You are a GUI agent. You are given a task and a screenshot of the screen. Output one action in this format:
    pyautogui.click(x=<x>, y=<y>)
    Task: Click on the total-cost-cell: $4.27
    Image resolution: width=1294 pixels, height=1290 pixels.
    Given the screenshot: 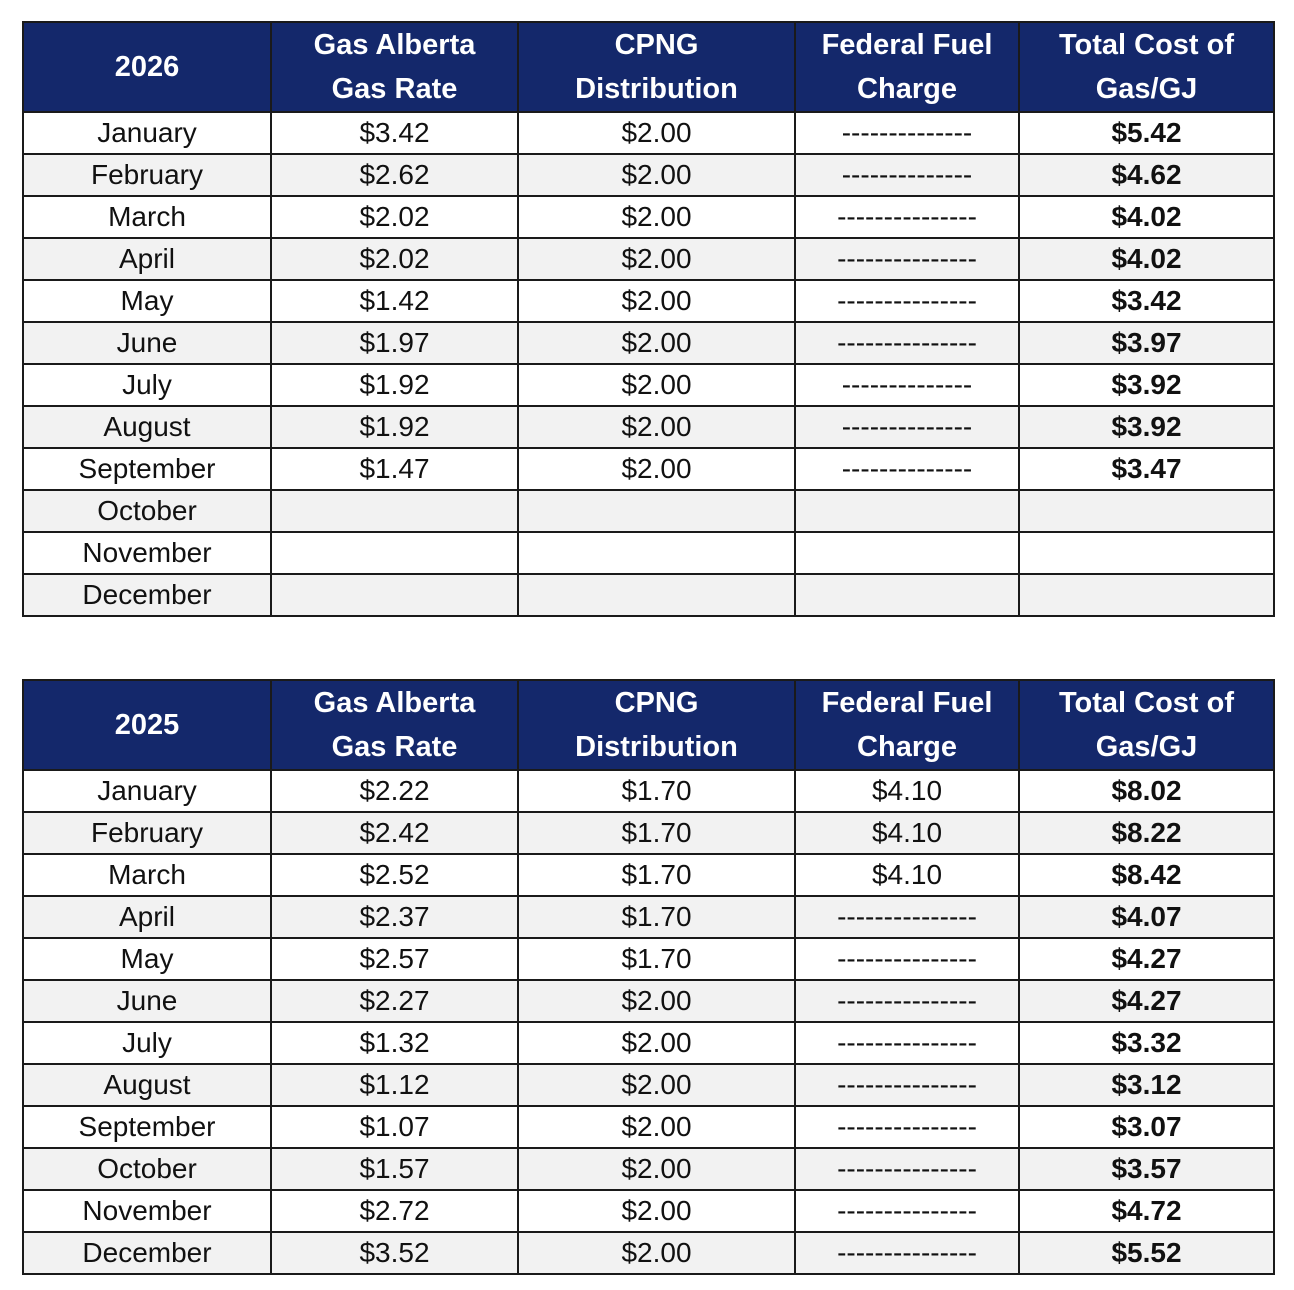 What is the action you would take?
    pyautogui.click(x=1146, y=1001)
    